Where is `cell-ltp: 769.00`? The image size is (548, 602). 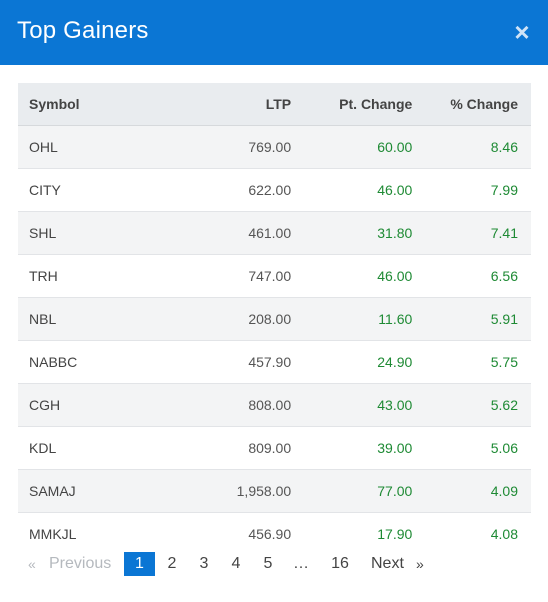 cell-ltp: 769.00 is located at coordinates (204, 146).